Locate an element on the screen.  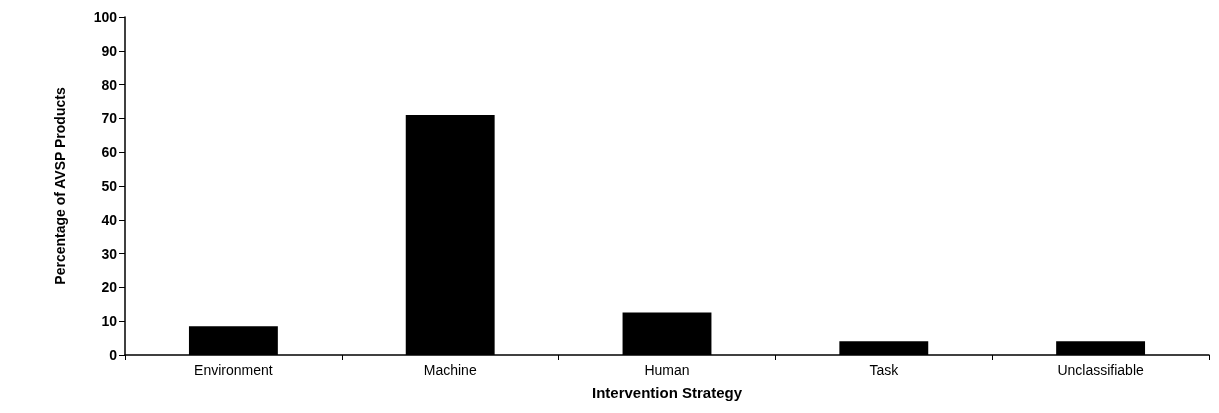
x-tick-label: Environment is located at coordinates (233, 370).